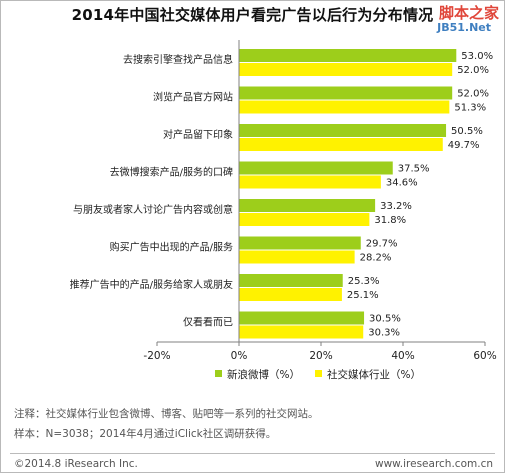  I want to click on value-label: 31.8%, so click(390, 220).